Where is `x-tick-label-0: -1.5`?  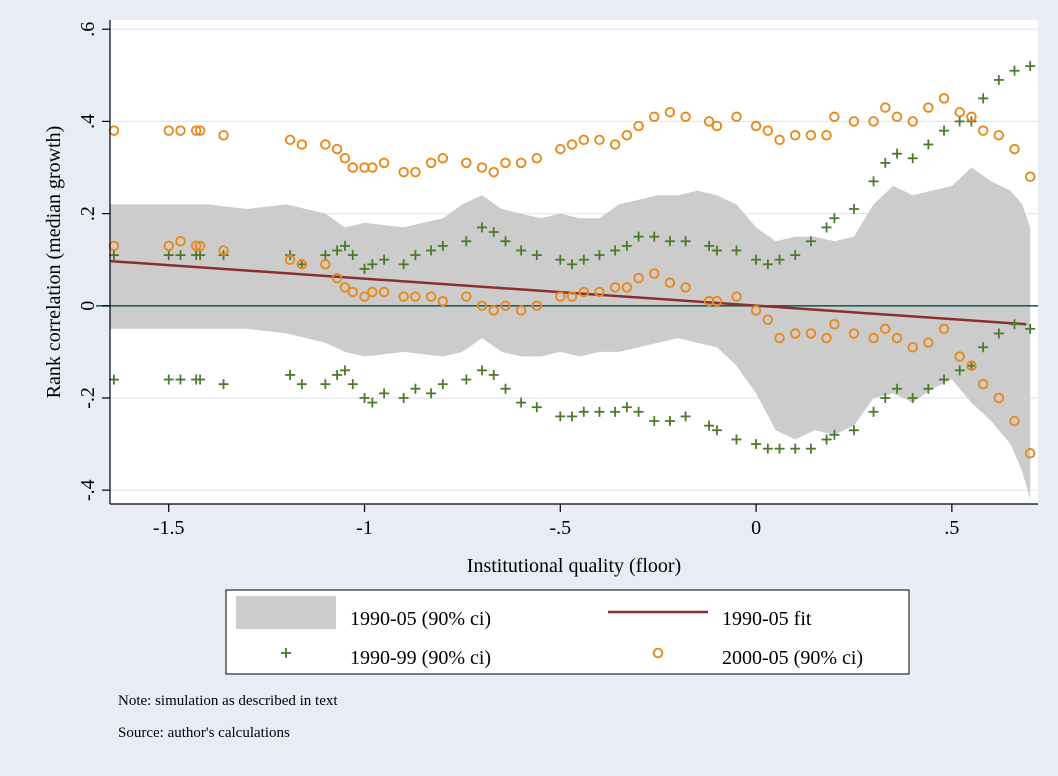
x-tick-label-0: -1.5 is located at coordinates (169, 528).